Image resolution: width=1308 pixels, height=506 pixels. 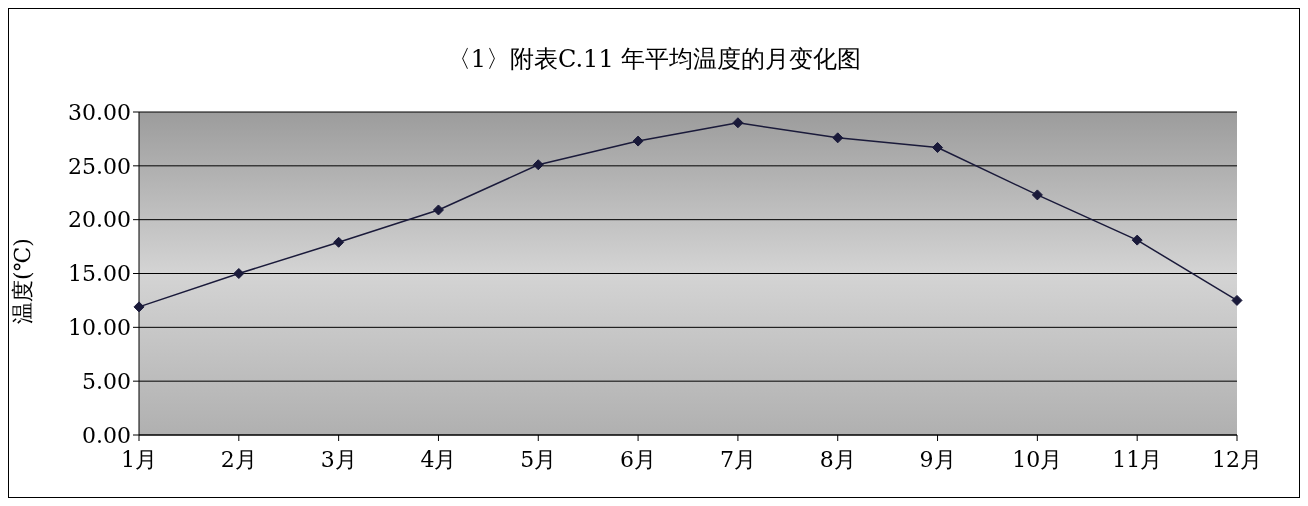 What do you see at coordinates (238, 459) in the screenshot?
I see `x-tick-label: 2月` at bounding box center [238, 459].